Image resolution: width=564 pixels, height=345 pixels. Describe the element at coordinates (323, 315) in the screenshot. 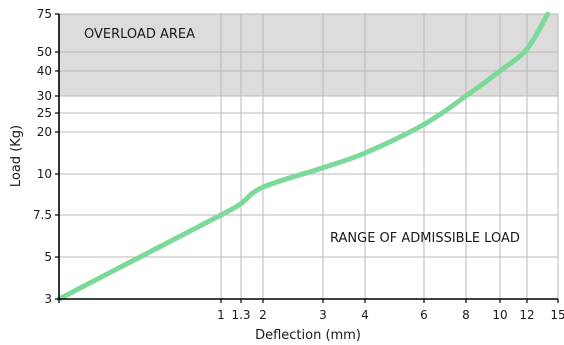

I see `x-tick-label: 3` at that location.